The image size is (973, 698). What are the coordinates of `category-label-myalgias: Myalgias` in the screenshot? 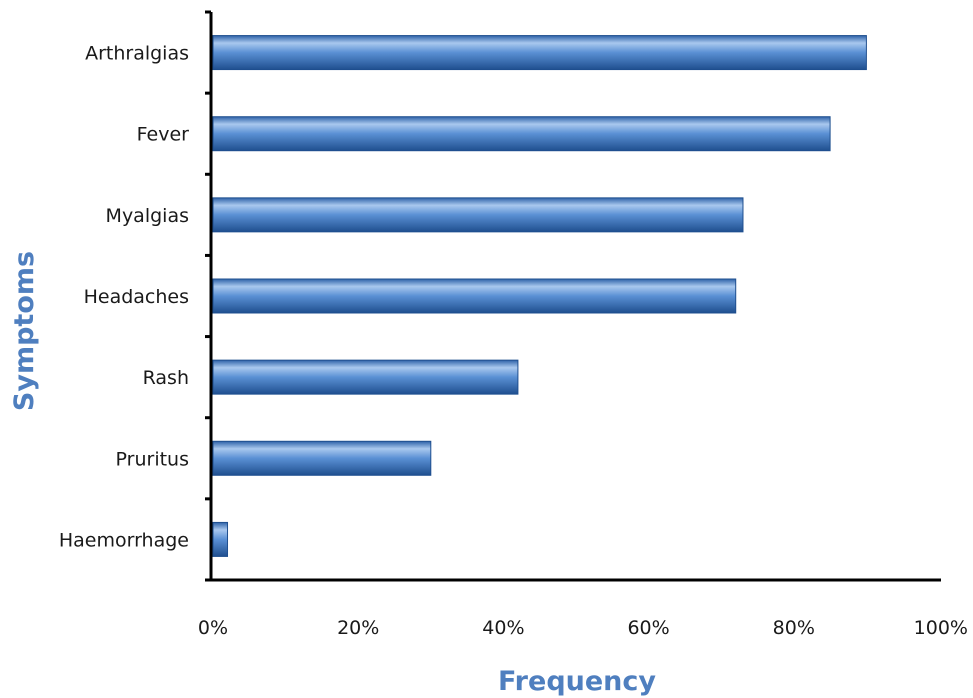 It's located at (147, 216).